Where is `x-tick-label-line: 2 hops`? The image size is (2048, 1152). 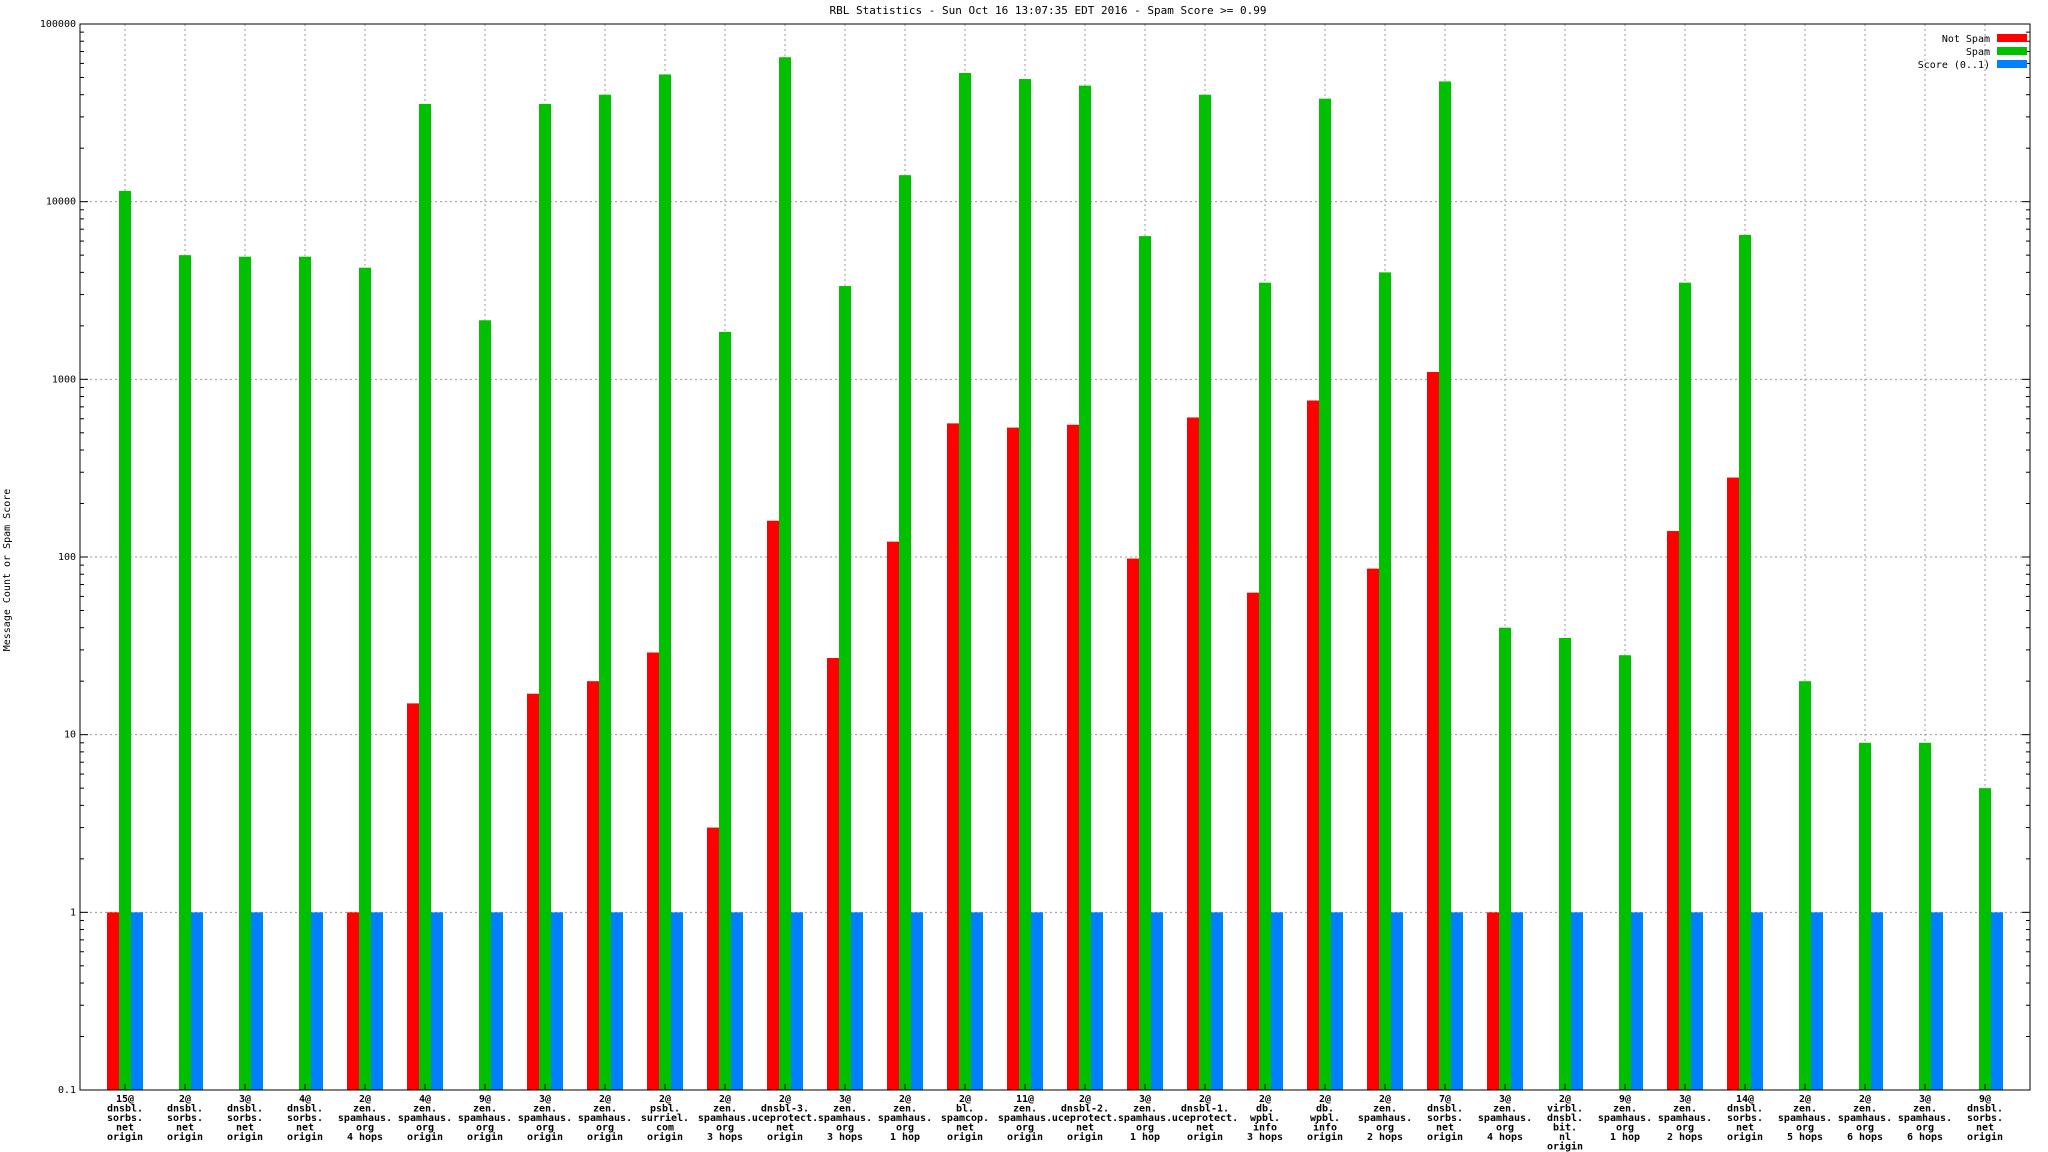
x-tick-label-line: 2 hops is located at coordinates (1685, 1137).